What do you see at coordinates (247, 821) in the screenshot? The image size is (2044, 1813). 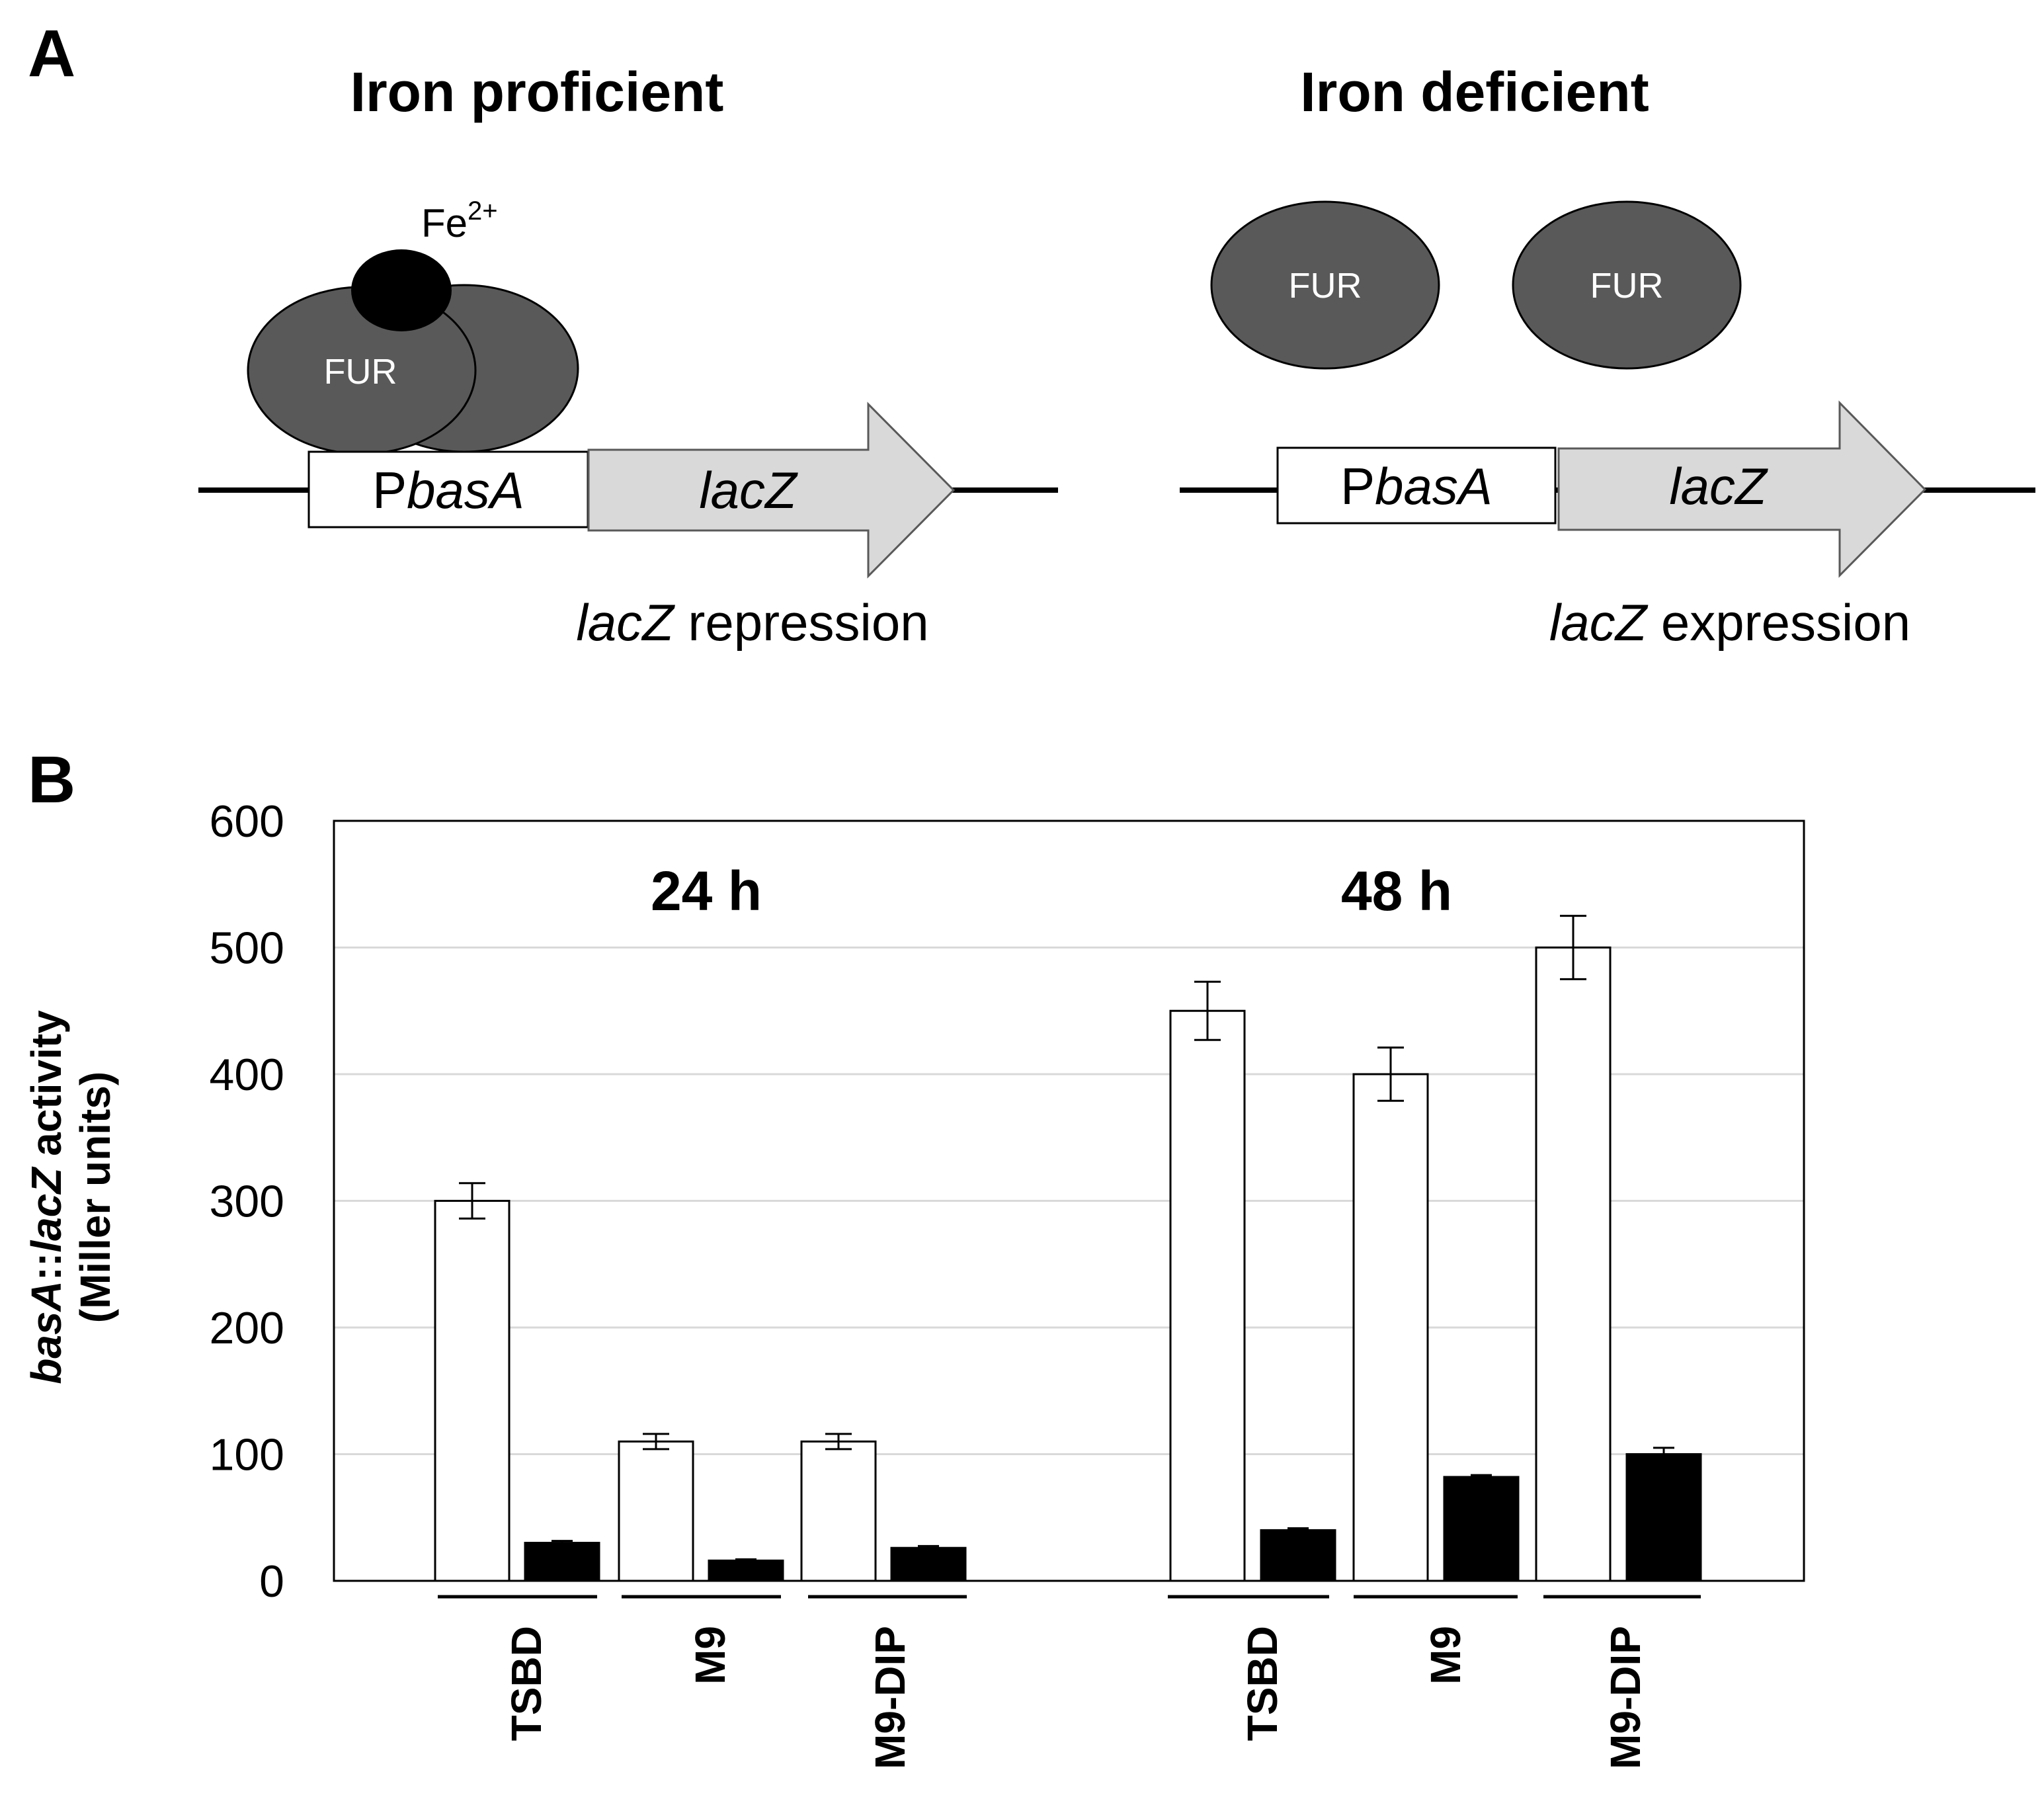 I see `y-tick-label-600: 600` at bounding box center [247, 821].